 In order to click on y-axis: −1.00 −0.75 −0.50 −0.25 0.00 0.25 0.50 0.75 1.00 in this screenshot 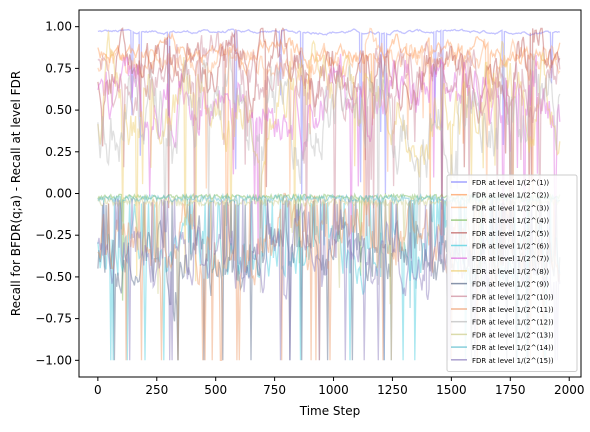, I will do `click(57, 193)`.